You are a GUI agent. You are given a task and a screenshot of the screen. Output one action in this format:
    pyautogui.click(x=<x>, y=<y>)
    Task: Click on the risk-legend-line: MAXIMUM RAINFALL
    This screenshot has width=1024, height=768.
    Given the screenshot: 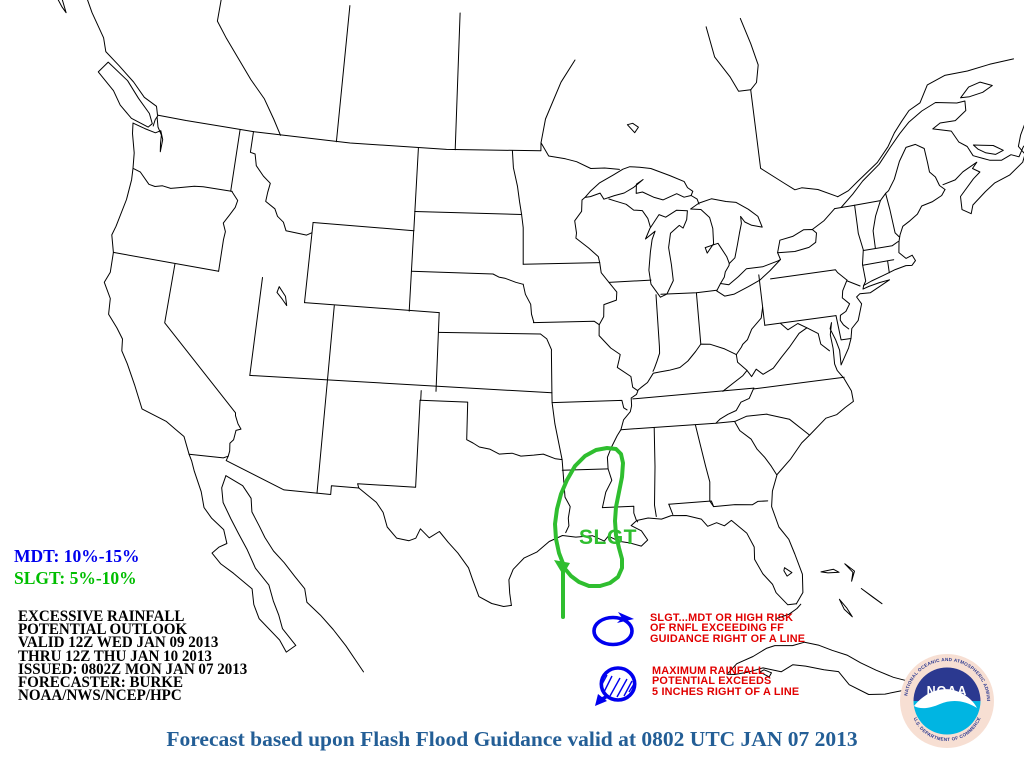 What is the action you would take?
    pyautogui.click(x=708, y=671)
    